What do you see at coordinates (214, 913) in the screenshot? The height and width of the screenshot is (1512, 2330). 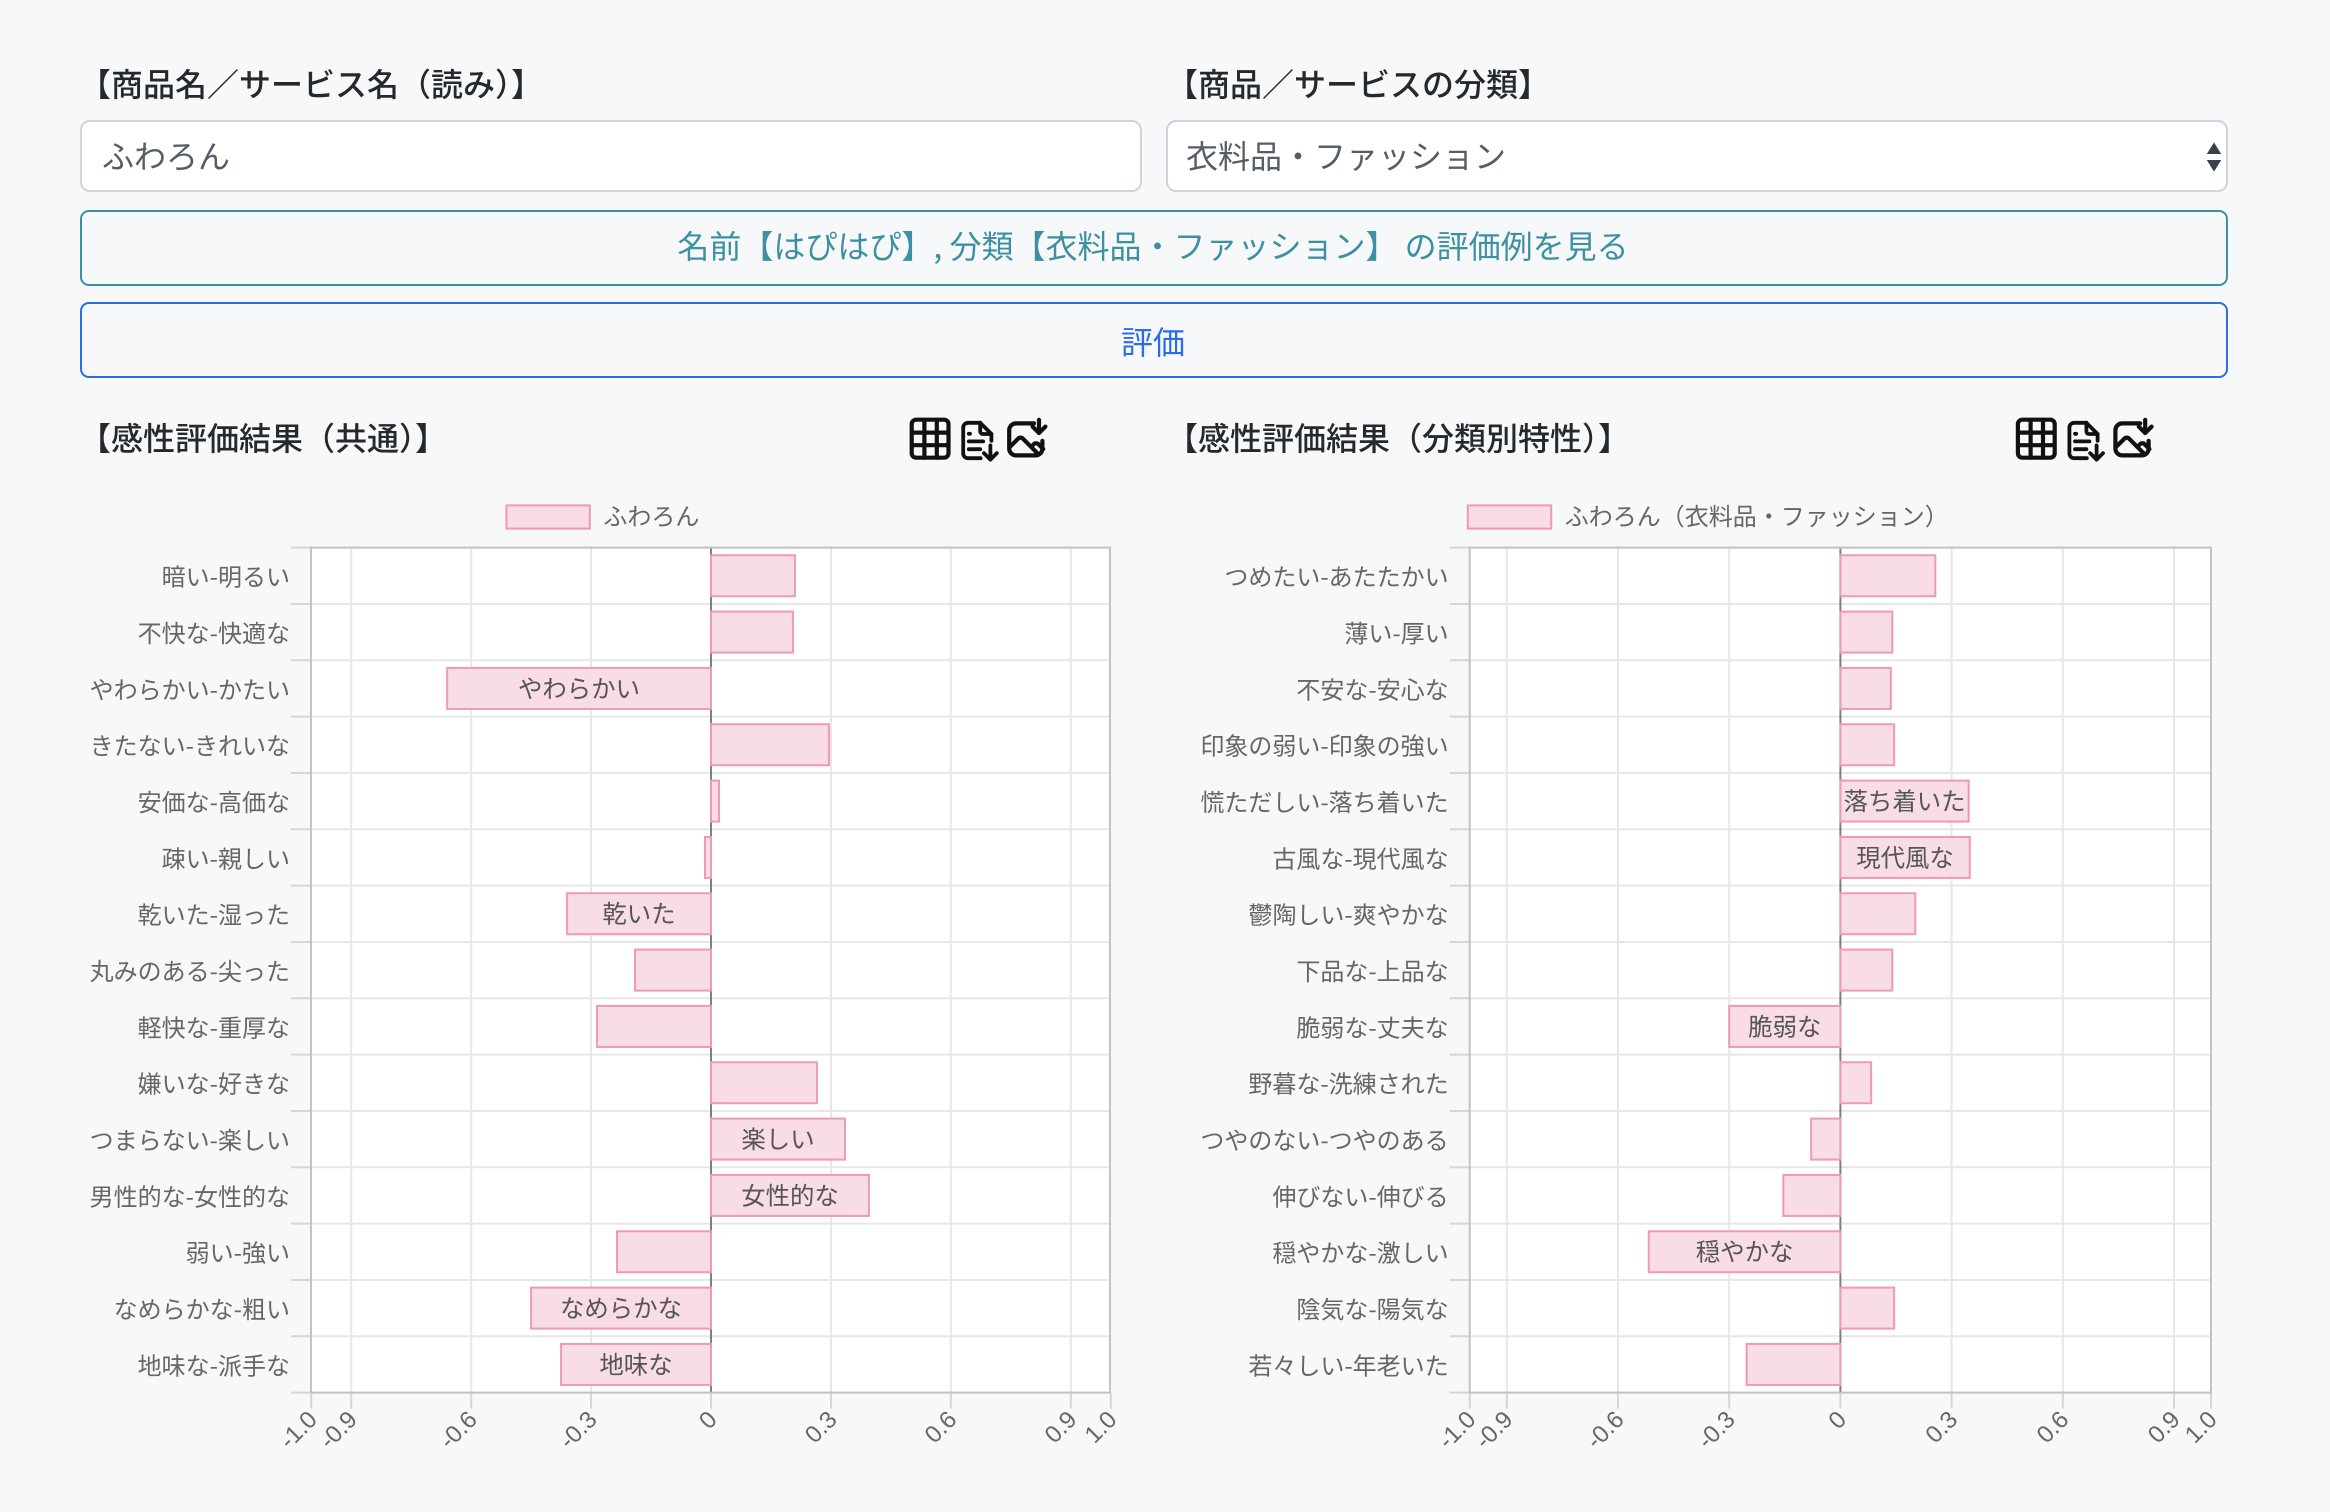 I see `svg-text: 乾いた-湿った` at bounding box center [214, 913].